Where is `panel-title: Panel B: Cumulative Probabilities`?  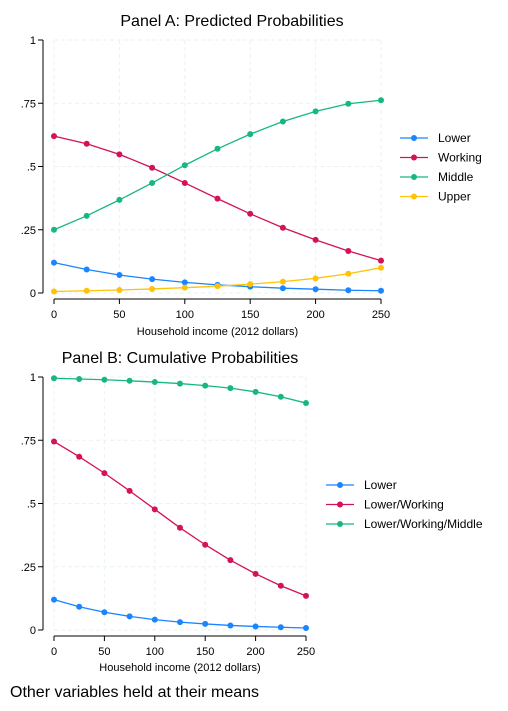 panel-title: Panel B: Cumulative Probabilities is located at coordinates (180, 358).